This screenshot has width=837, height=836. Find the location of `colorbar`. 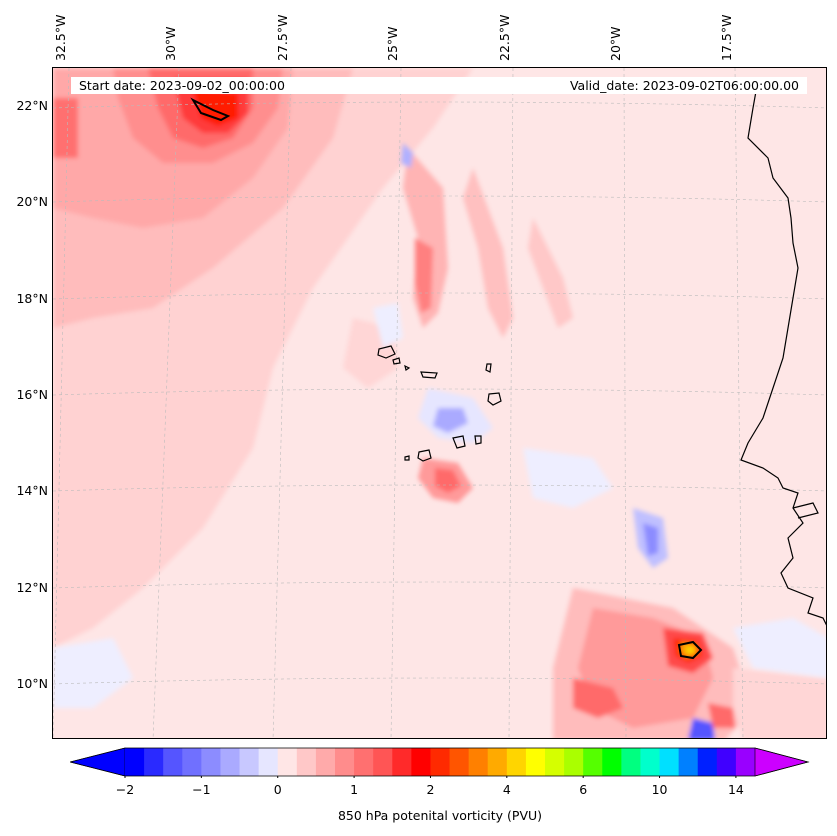

colorbar is located at coordinates (440, 762).